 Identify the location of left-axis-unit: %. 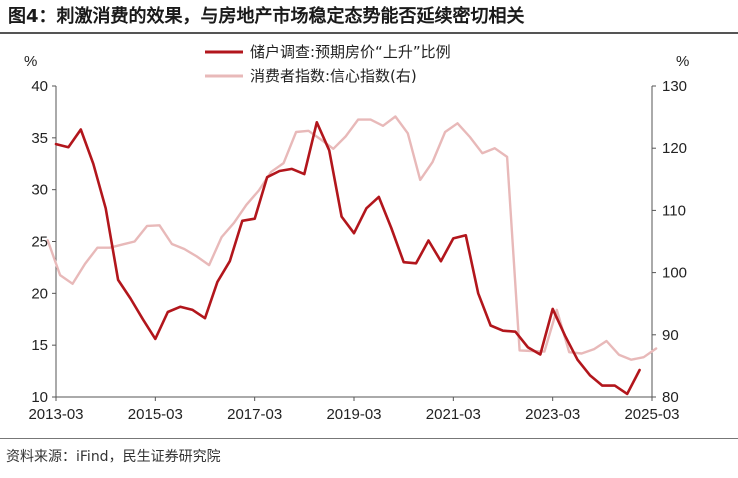
(30, 61).